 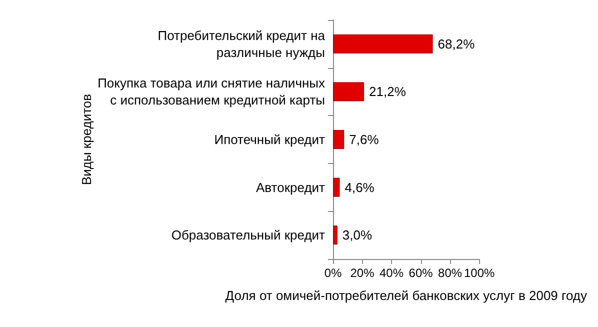 I want to click on x-tick-label: 20%, so click(x=362, y=273).